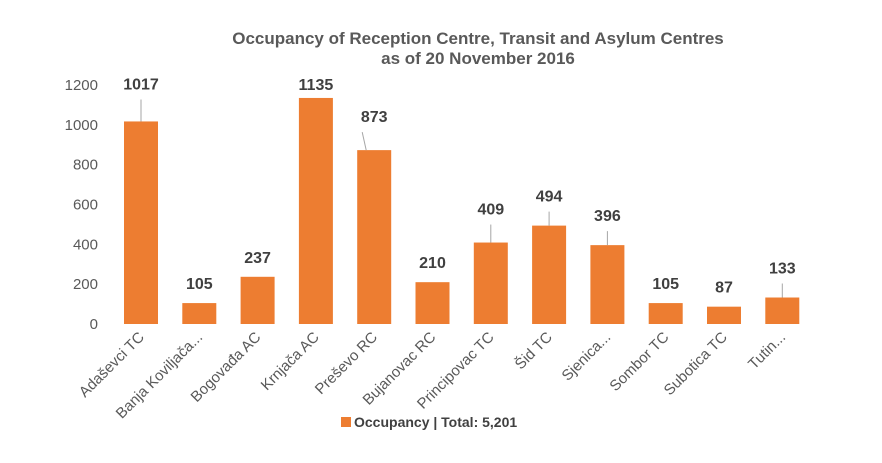  What do you see at coordinates (346, 422) in the screenshot?
I see `legend-swatch` at bounding box center [346, 422].